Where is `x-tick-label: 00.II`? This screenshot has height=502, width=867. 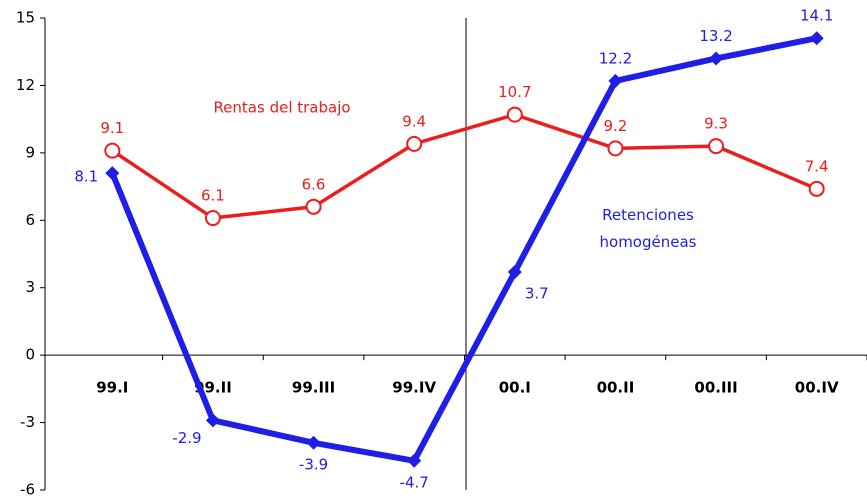 x-tick-label: 00.II is located at coordinates (616, 388).